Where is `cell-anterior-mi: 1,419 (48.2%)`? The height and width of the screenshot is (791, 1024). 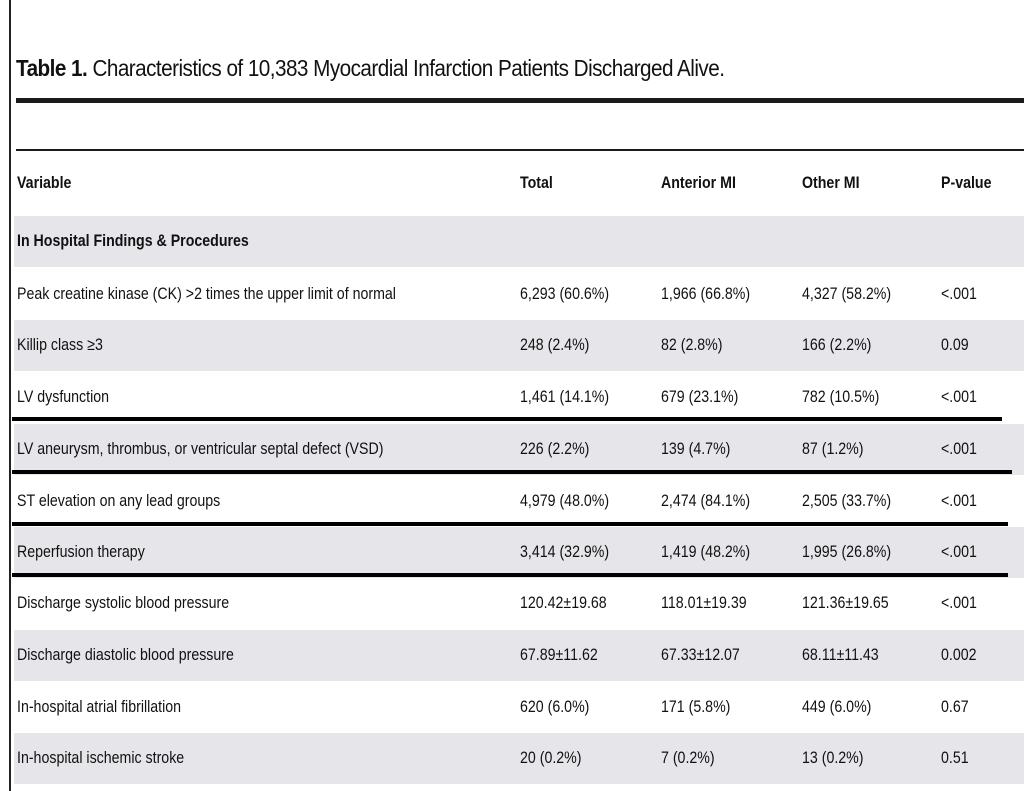 cell-anterior-mi: 1,419 (48.2%) is located at coordinates (706, 552).